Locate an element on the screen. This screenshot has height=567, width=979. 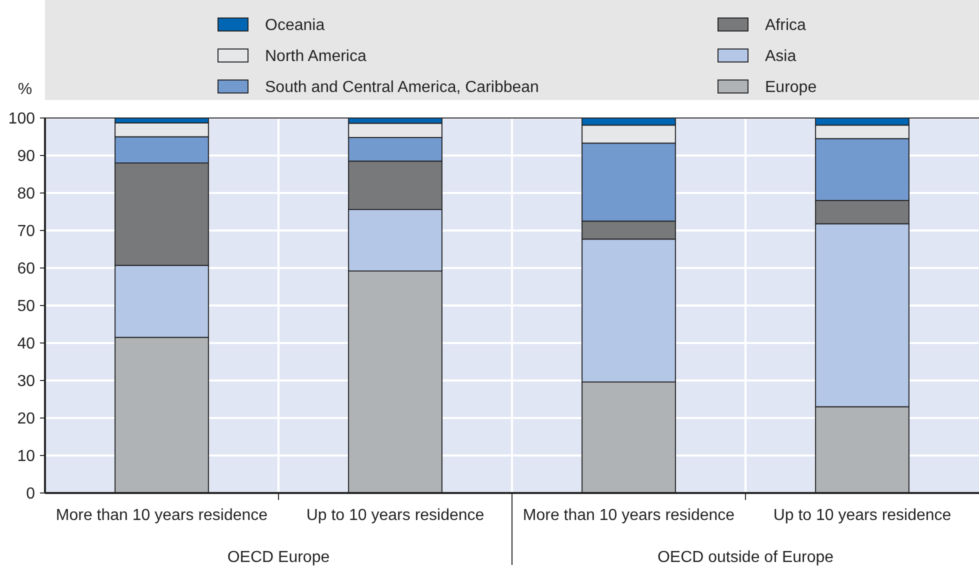
y-tick-label: 50 is located at coordinates (26, 307).